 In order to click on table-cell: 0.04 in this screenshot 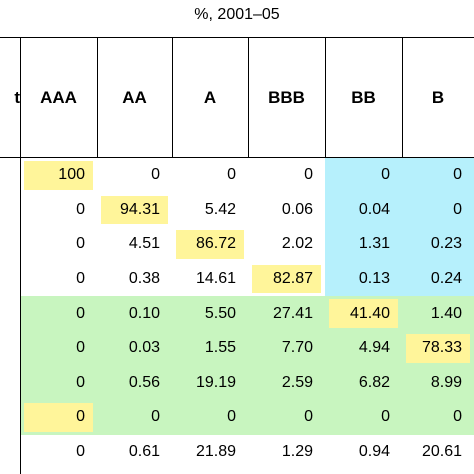, I will do `click(363, 210)`.